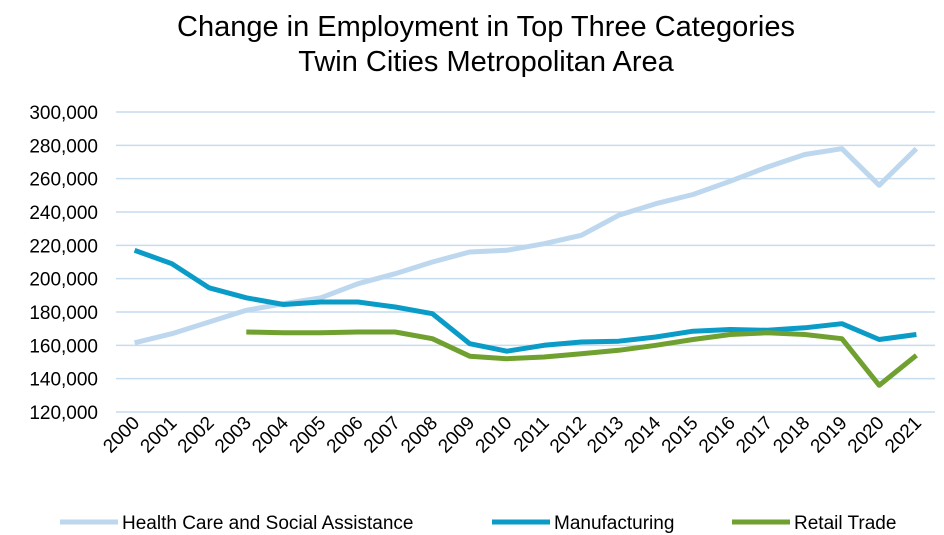 The image size is (944, 535). Describe the element at coordinates (680, 435) in the screenshot. I see `x-tick-label: 2015` at that location.